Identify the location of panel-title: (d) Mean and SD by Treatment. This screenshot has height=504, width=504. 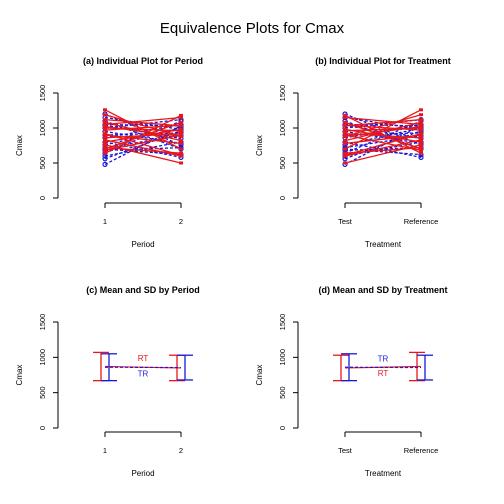
(382, 290).